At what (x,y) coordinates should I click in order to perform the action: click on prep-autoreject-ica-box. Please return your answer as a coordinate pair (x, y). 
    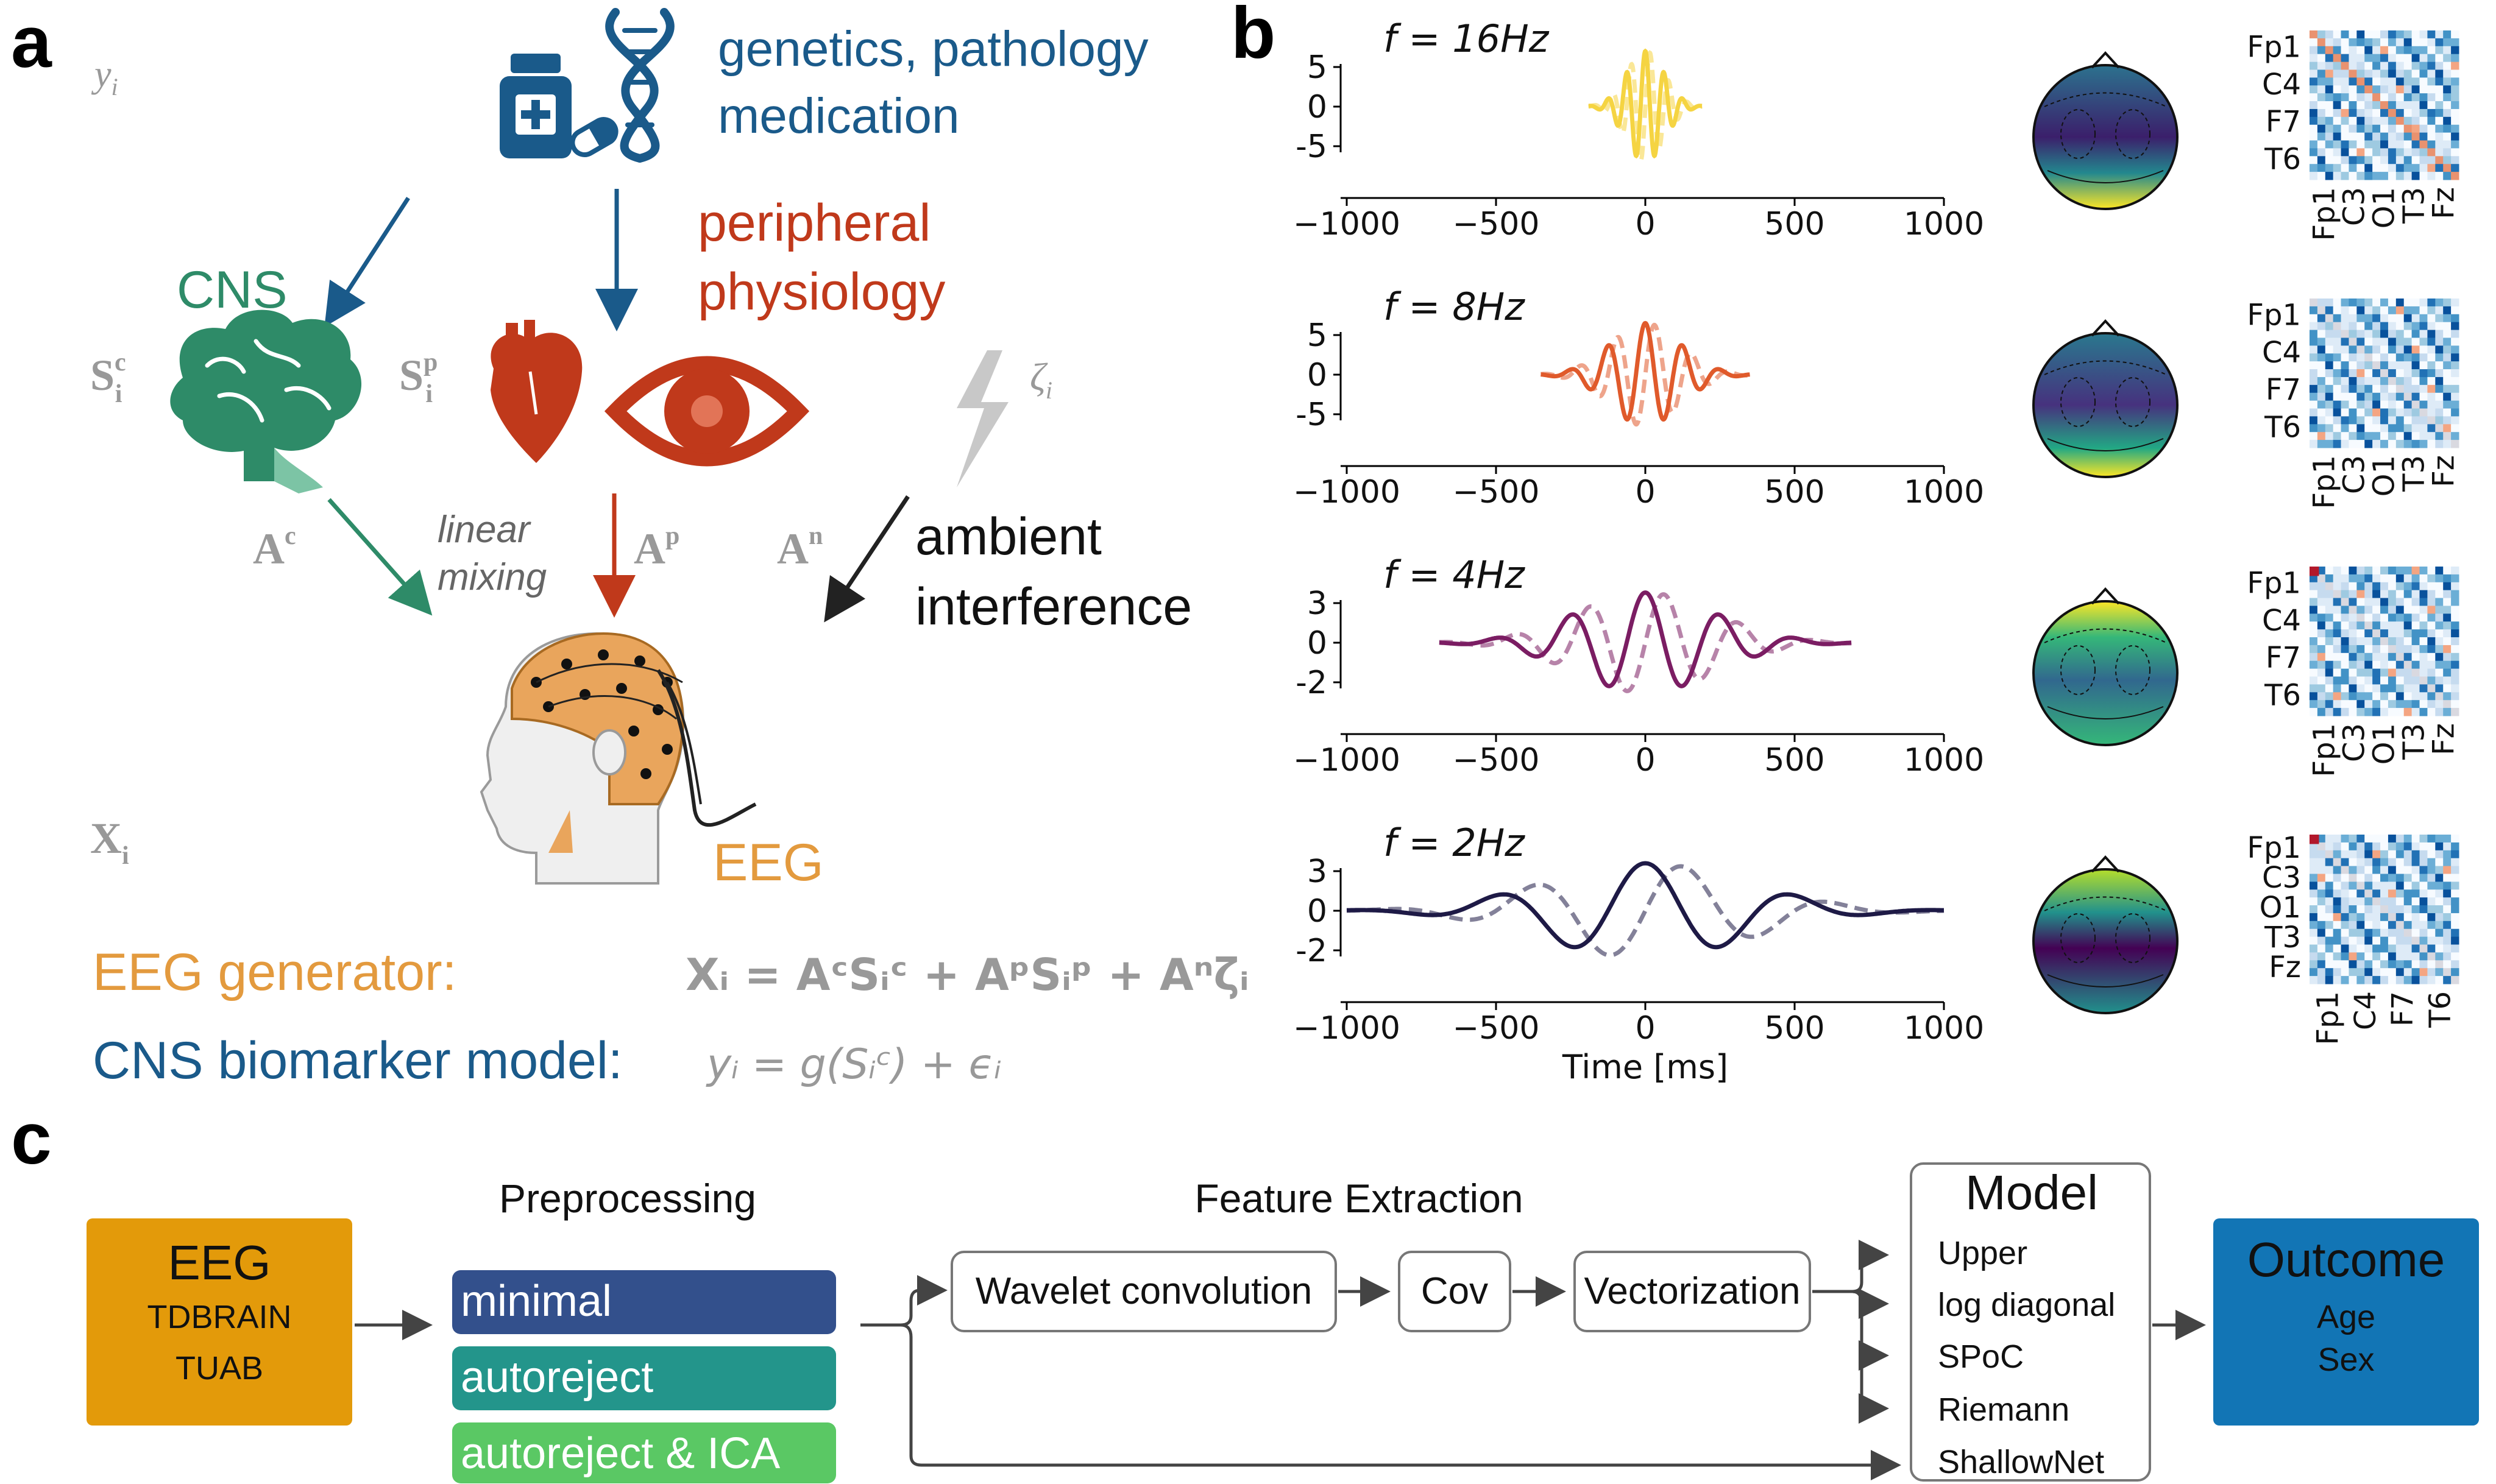
    Looking at the image, I should click on (644, 1452).